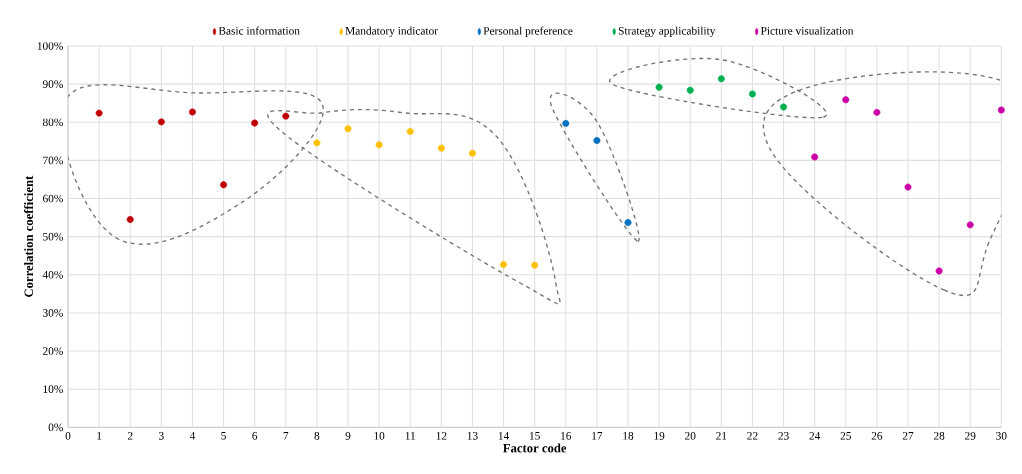  Describe the element at coordinates (53, 389) in the screenshot. I see `y-tick-label: 10%` at that location.